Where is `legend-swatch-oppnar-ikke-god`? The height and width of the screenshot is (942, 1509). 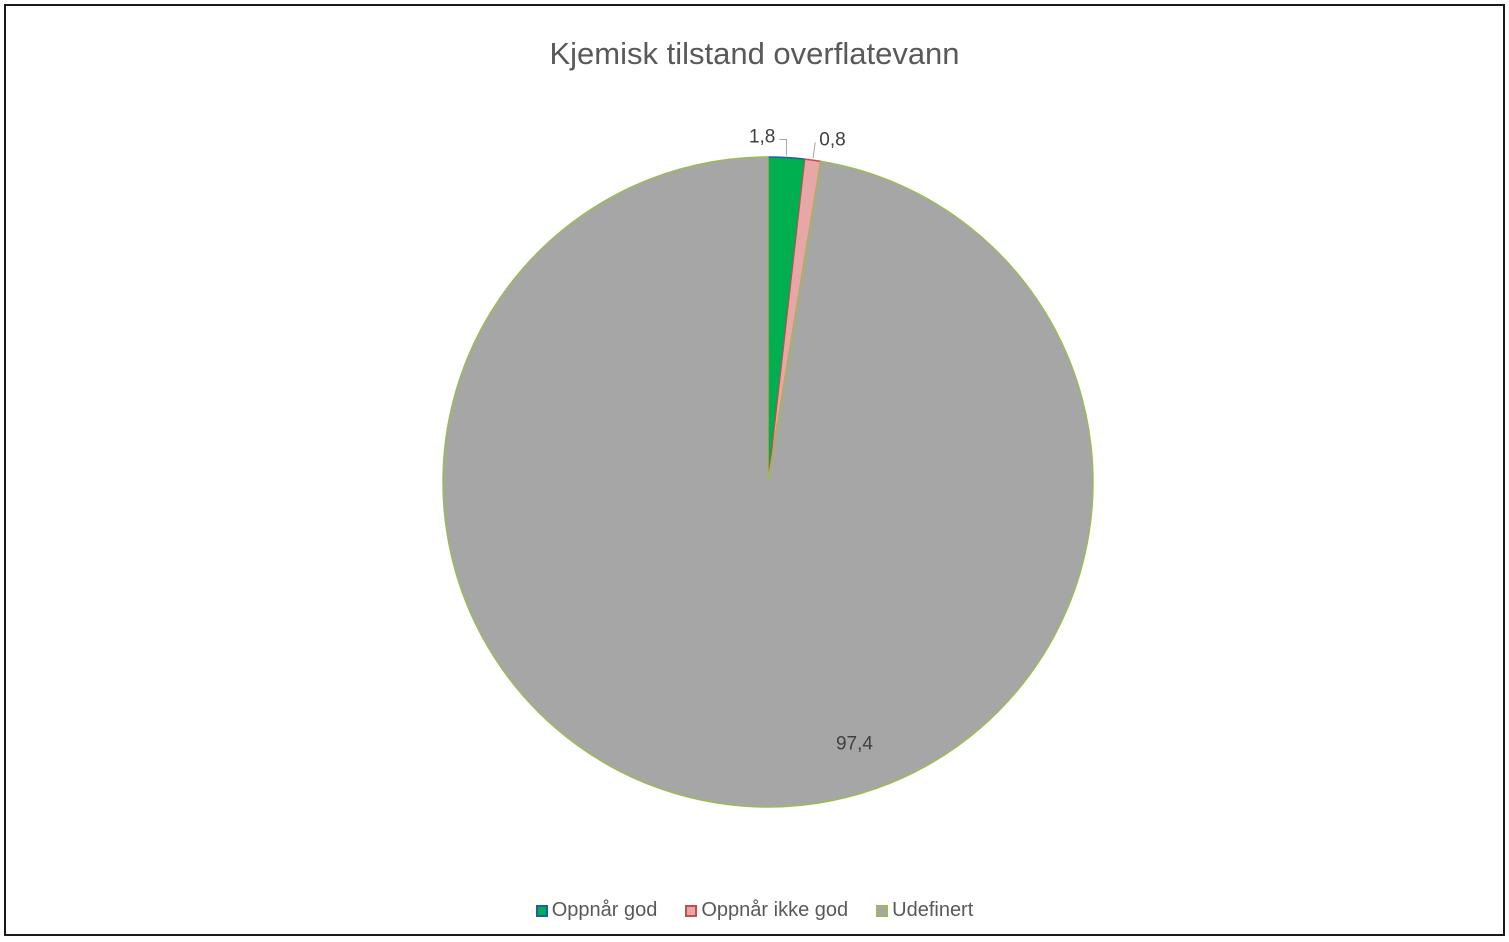
legend-swatch-oppnar-ikke-god is located at coordinates (691, 910).